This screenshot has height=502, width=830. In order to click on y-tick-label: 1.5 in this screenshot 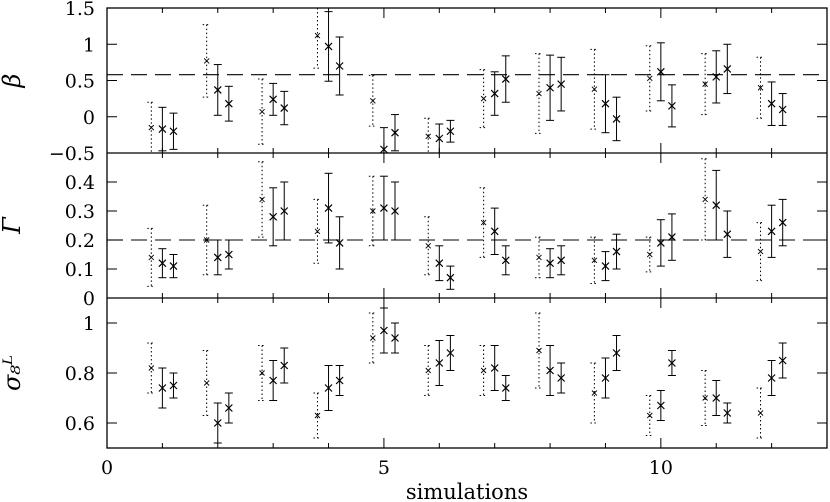, I will do `click(80, 10)`.